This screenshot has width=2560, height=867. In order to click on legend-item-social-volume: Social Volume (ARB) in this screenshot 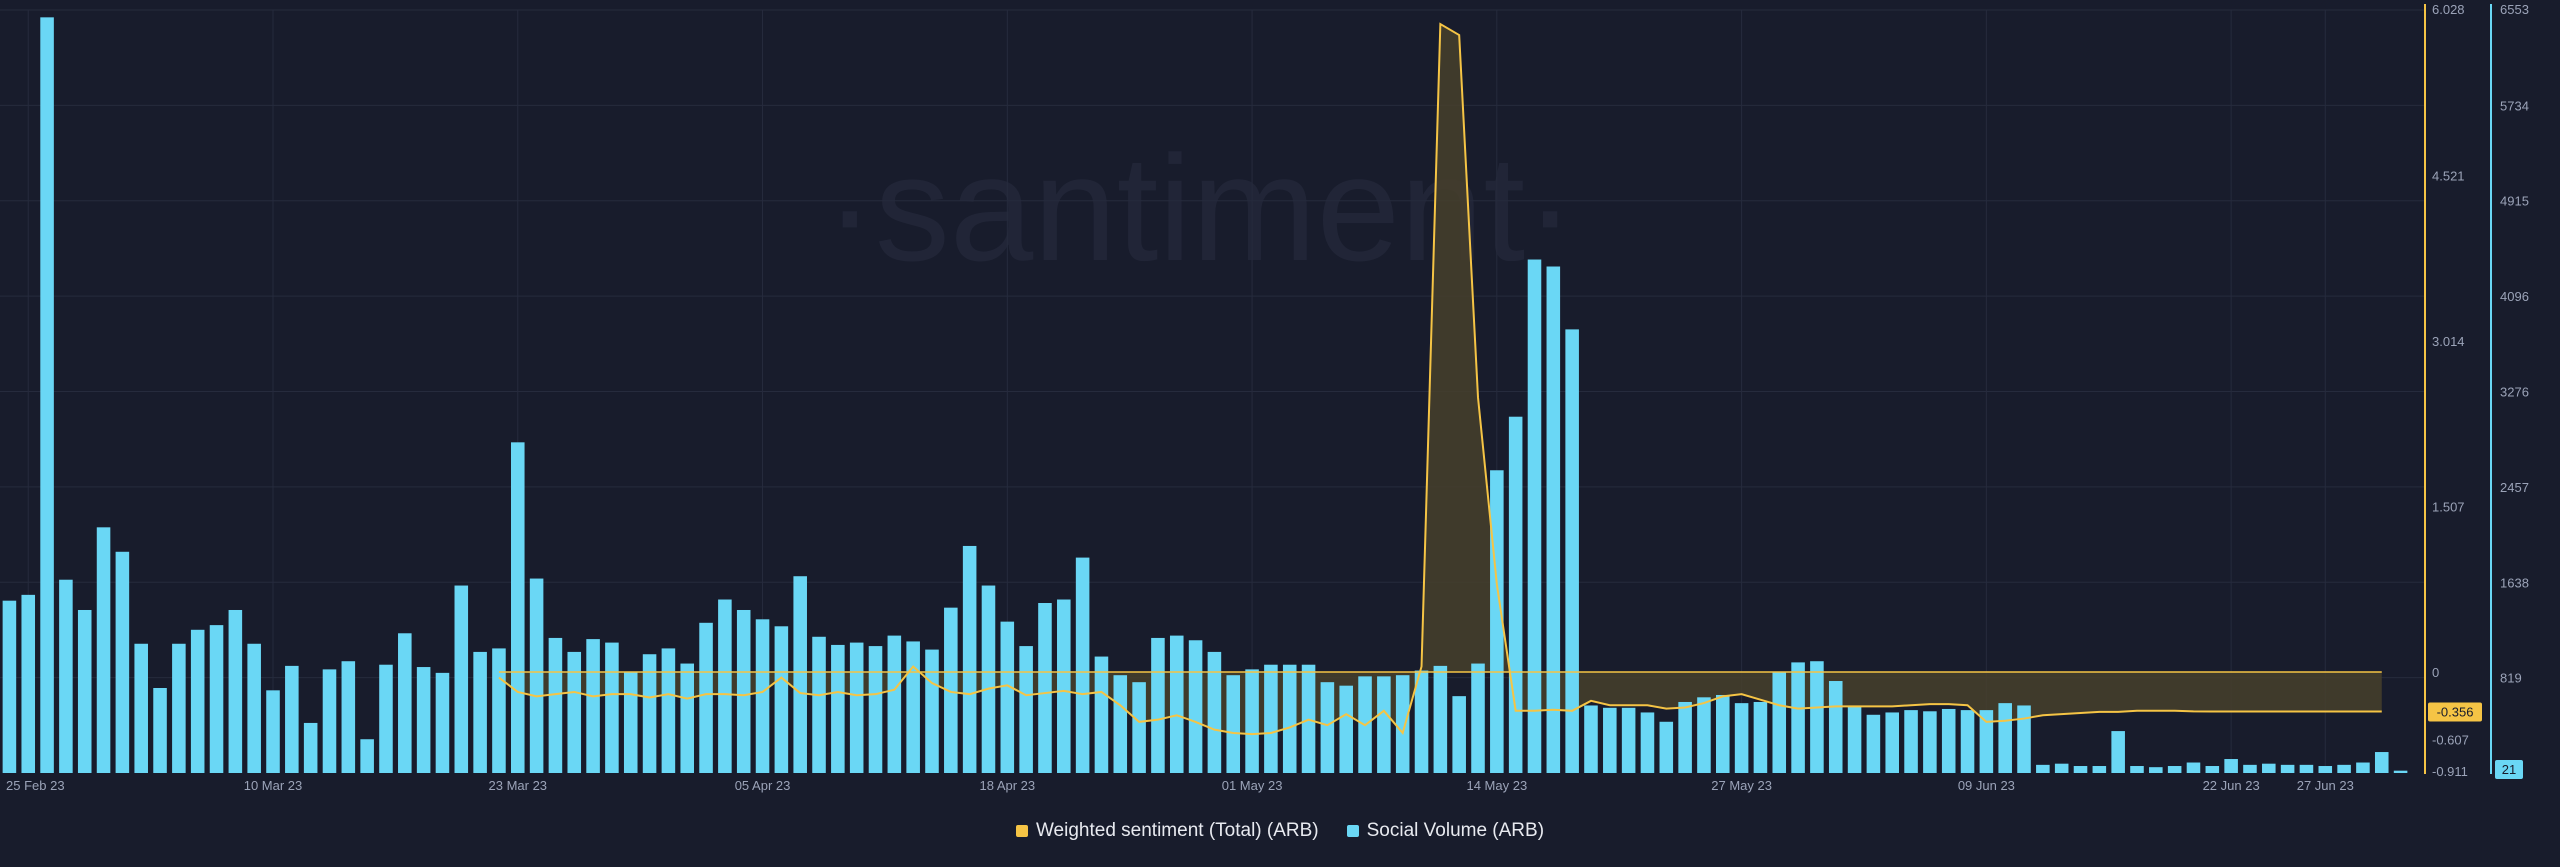, I will do `click(1445, 831)`.